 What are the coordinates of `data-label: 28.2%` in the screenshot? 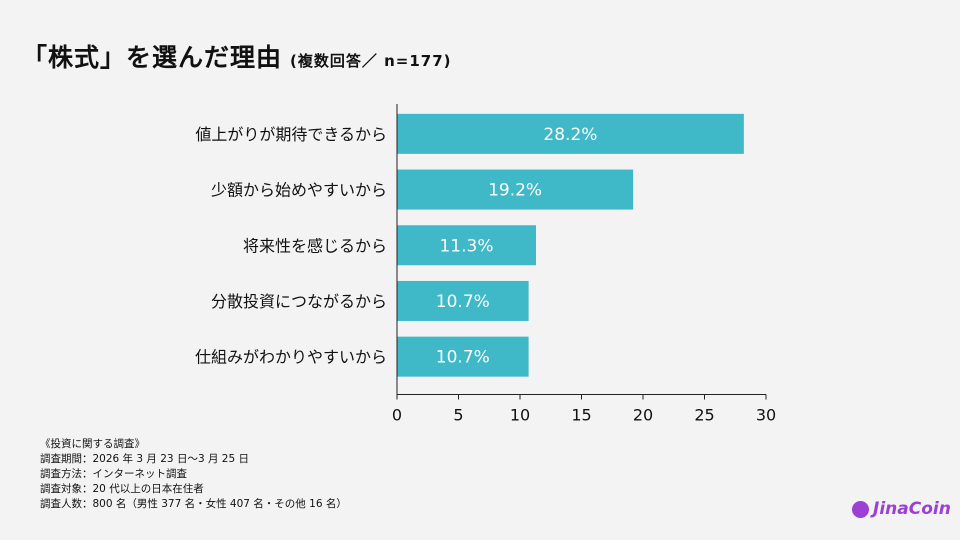 It's located at (570, 135).